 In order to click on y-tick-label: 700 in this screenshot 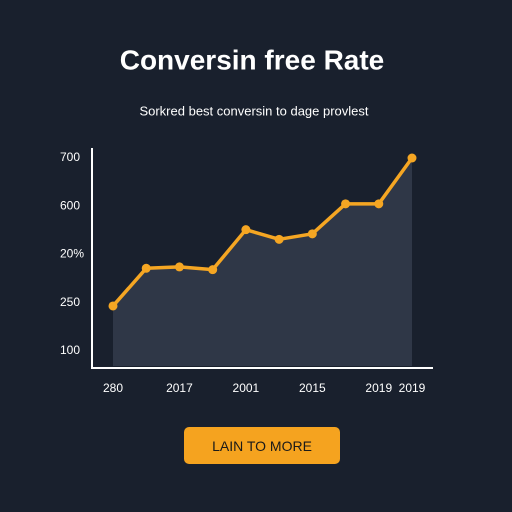, I will do `click(70, 157)`.